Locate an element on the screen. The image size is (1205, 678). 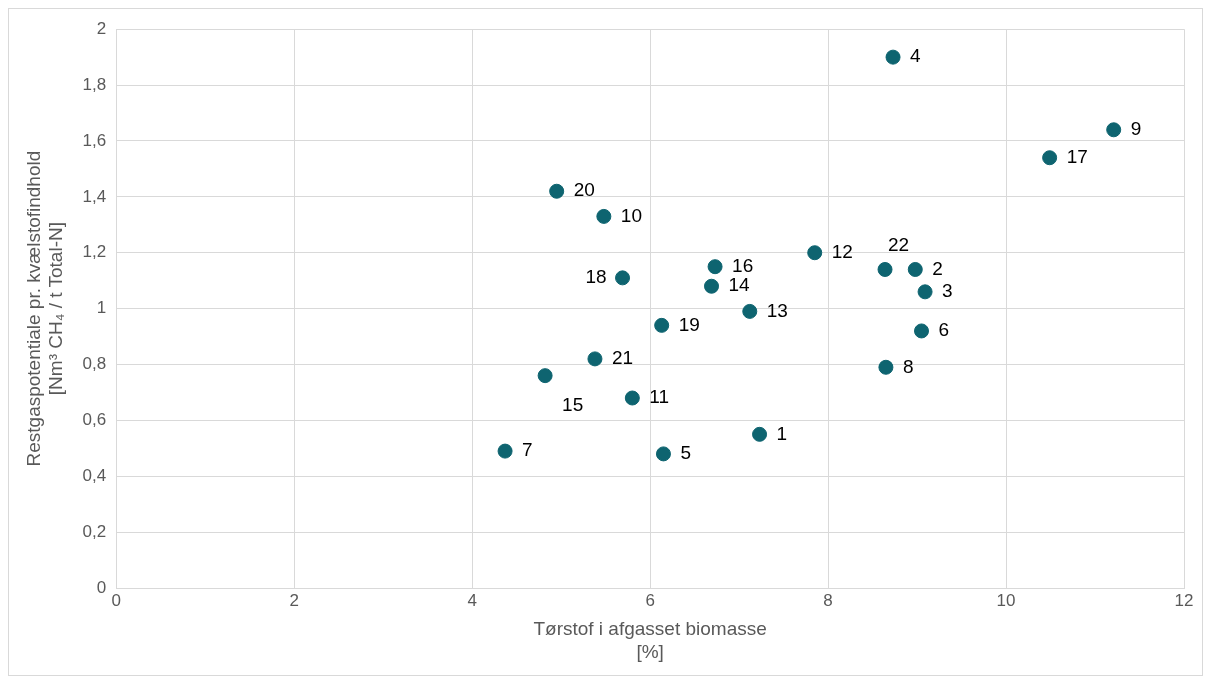
annotation: 20 is located at coordinates (584, 190).